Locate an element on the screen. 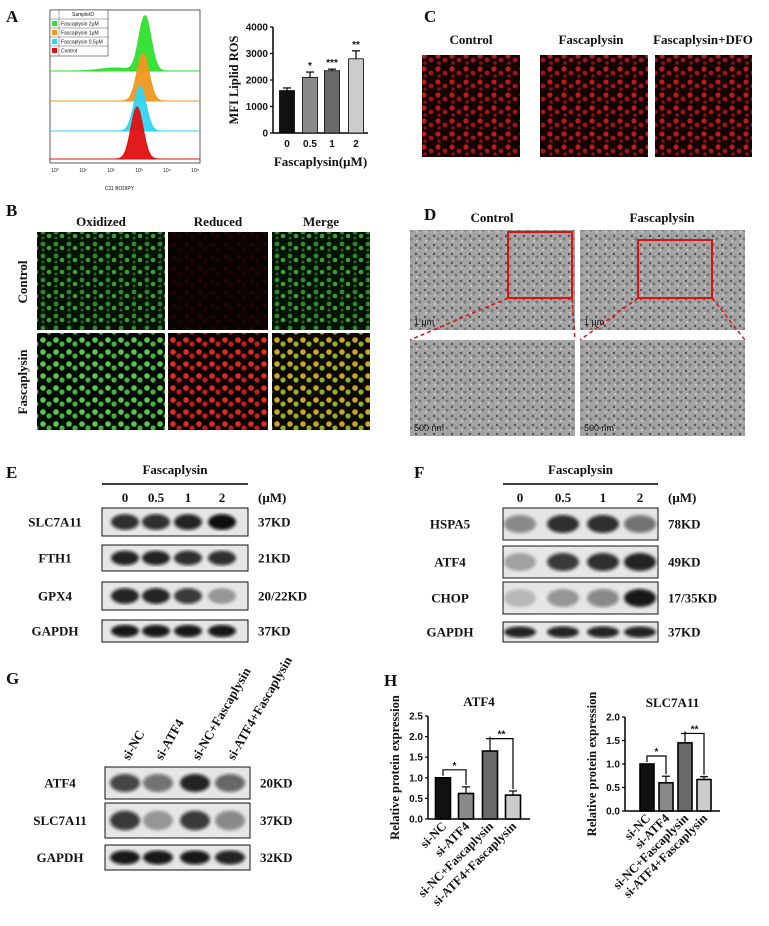 The height and width of the screenshot is (926, 769). y-tick-label: 1000 is located at coordinates (257, 107).